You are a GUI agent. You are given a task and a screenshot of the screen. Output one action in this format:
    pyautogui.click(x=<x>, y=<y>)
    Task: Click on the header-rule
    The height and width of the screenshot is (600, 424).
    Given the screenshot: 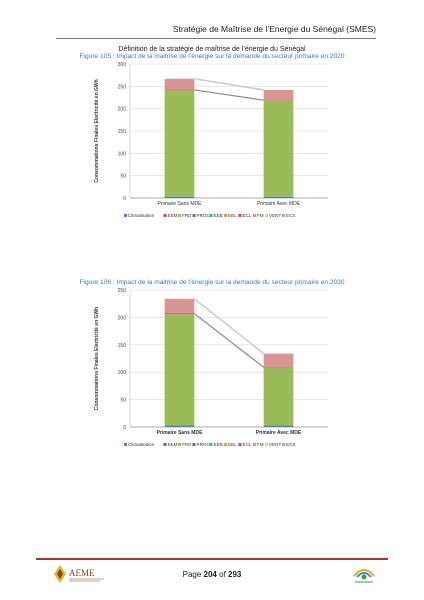 What is the action you would take?
    pyautogui.click(x=216, y=38)
    